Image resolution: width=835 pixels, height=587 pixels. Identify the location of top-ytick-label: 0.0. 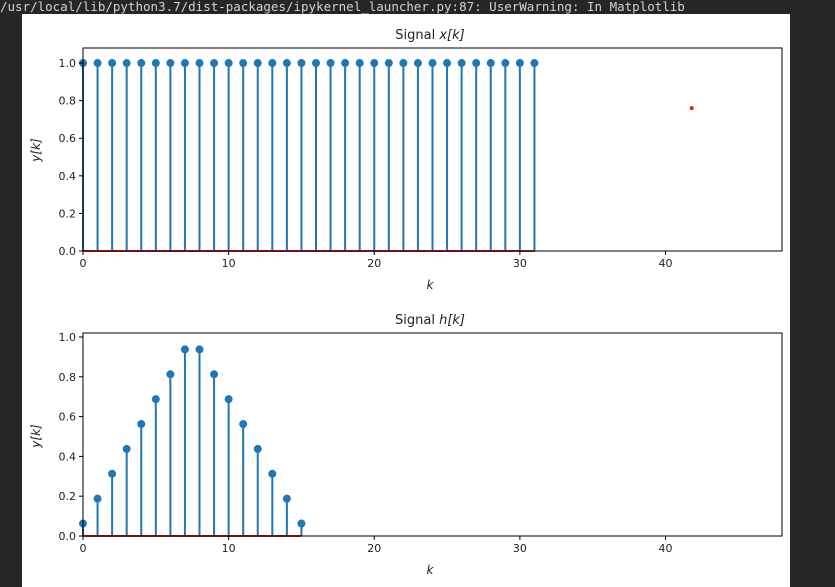
(68, 251).